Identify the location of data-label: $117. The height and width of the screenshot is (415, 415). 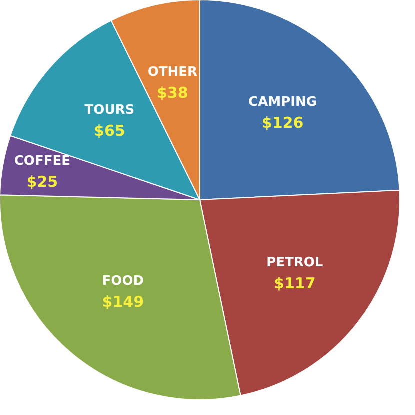
(295, 283).